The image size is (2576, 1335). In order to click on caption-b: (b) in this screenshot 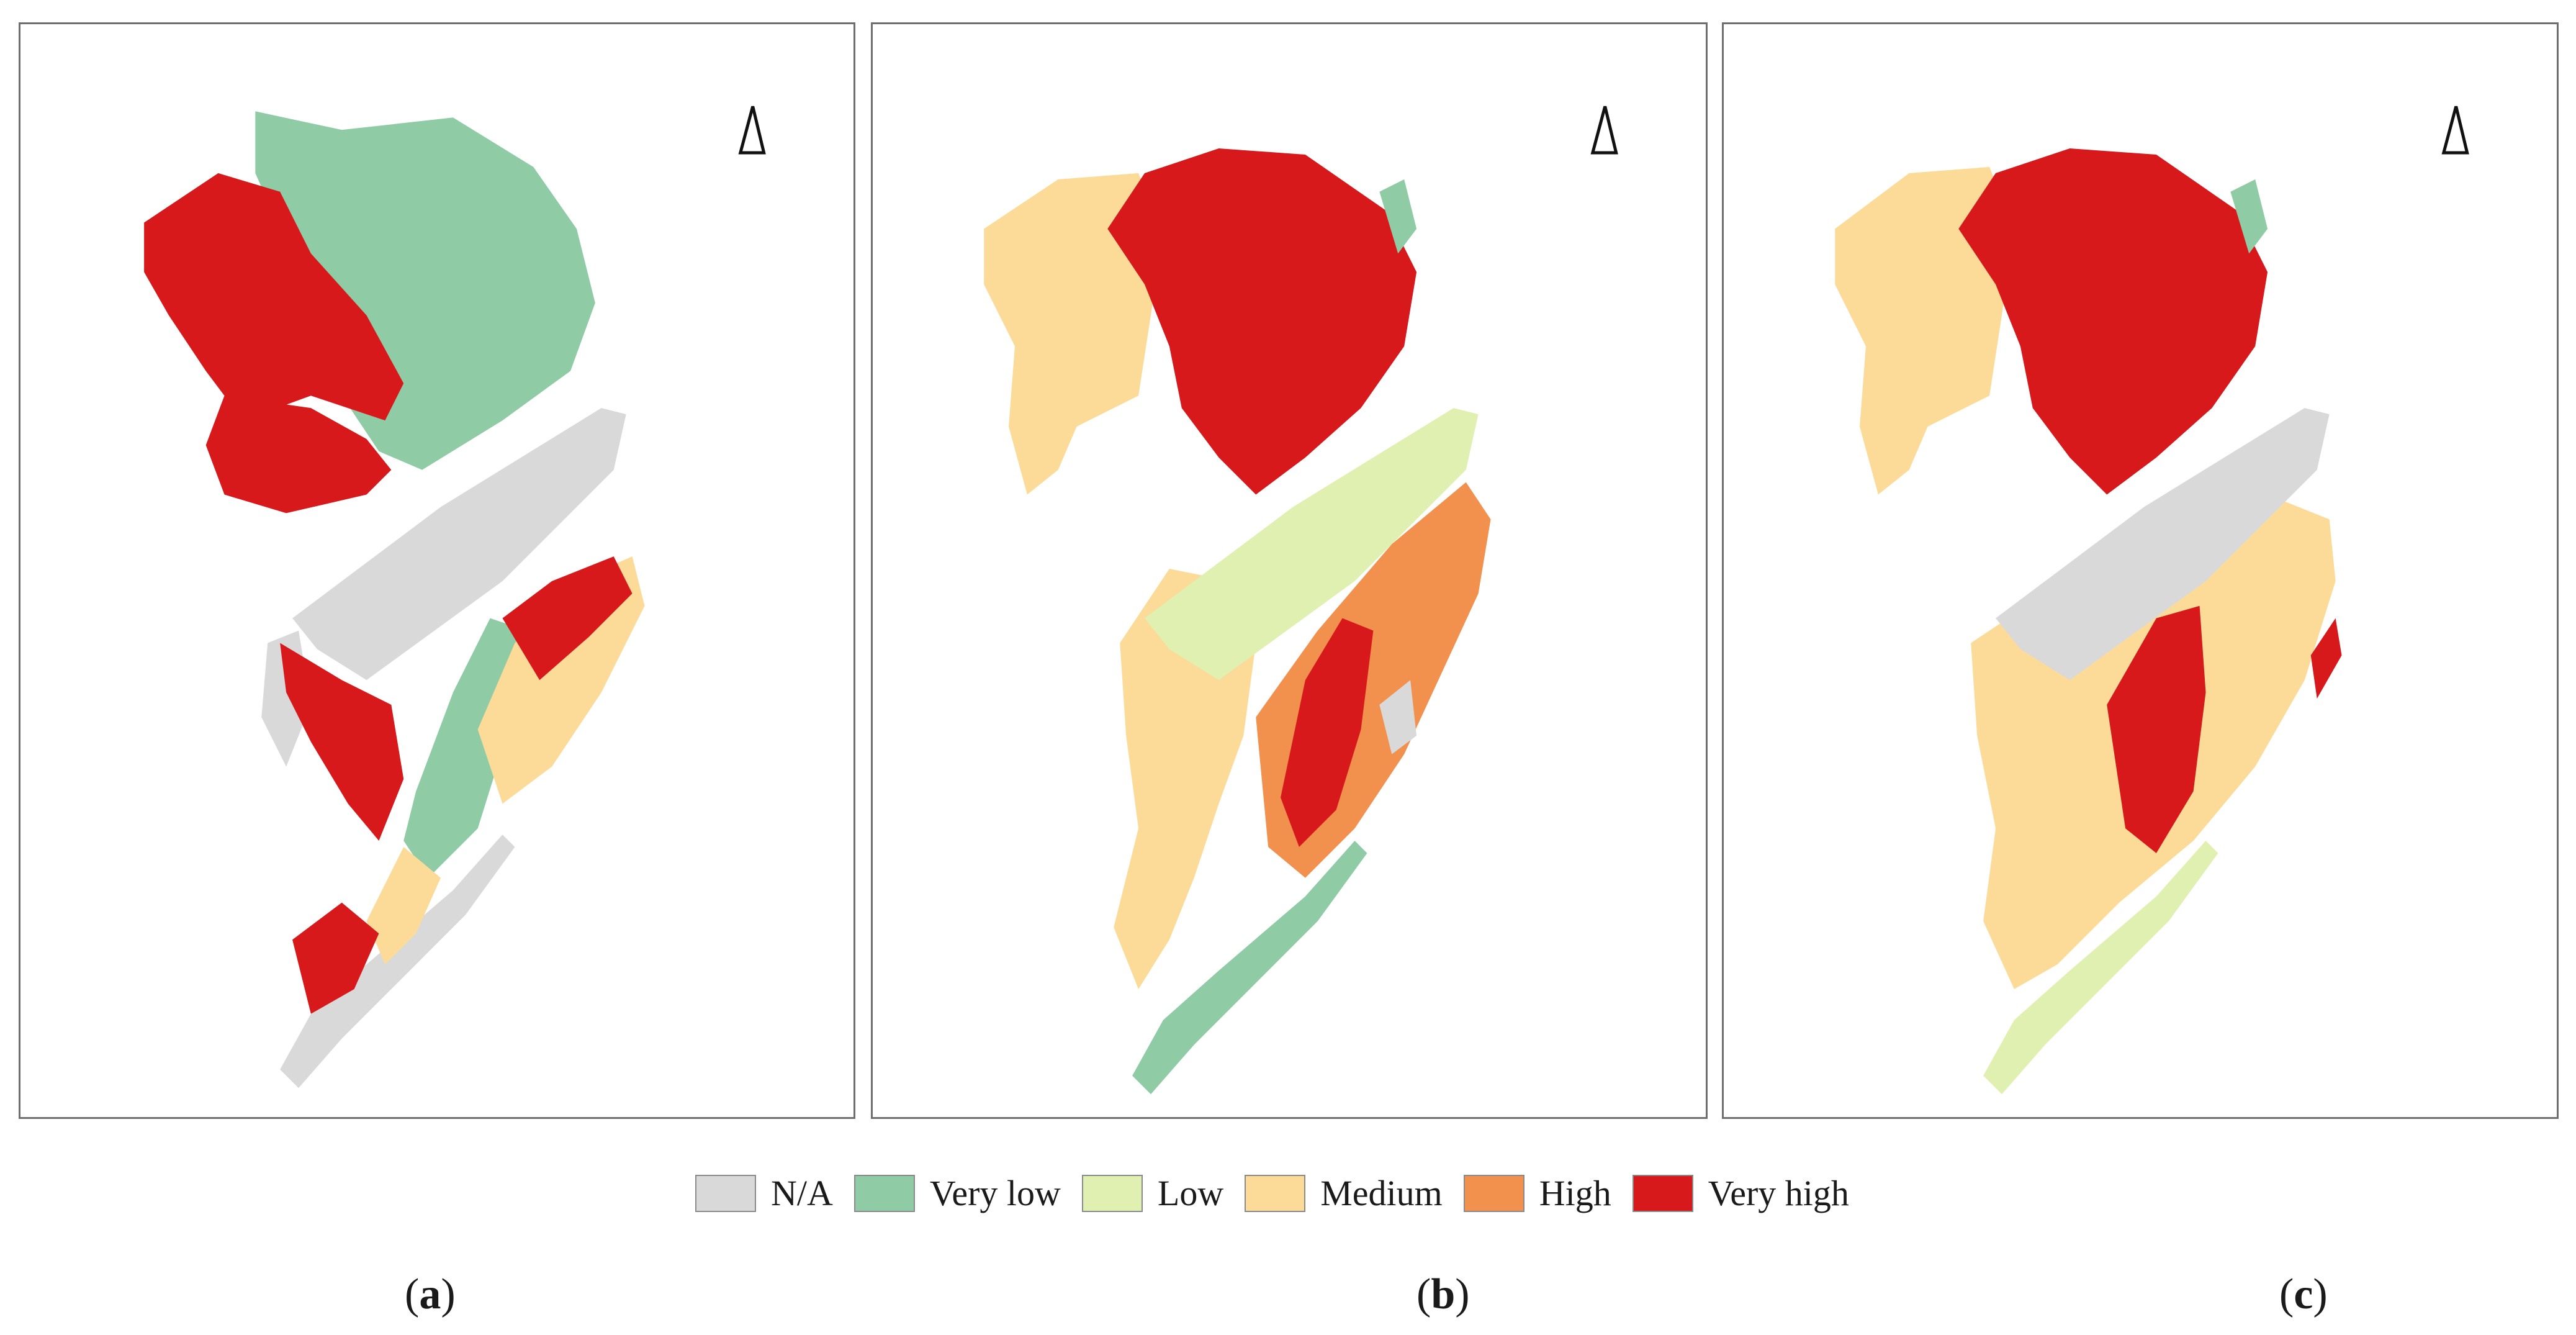, I will do `click(1443, 1295)`.